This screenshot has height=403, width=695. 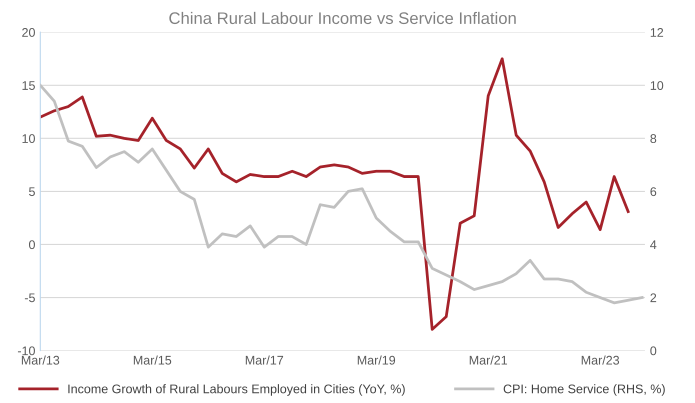 I want to click on legend-label: CPI: Home Service (RHS, %), so click(x=584, y=390).